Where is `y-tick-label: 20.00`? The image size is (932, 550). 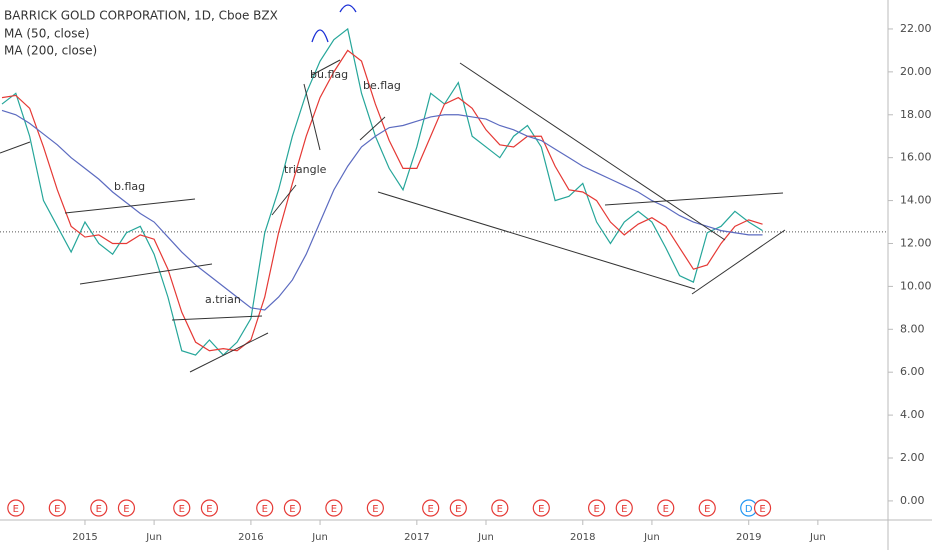
y-tick-label: 20.00 is located at coordinates (916, 71).